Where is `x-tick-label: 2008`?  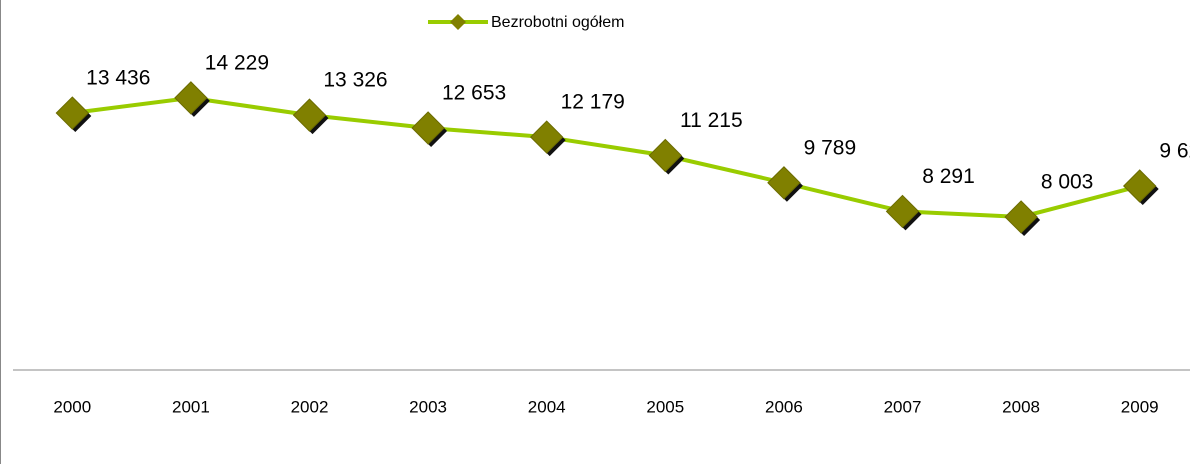 x-tick-label: 2008 is located at coordinates (1021, 406).